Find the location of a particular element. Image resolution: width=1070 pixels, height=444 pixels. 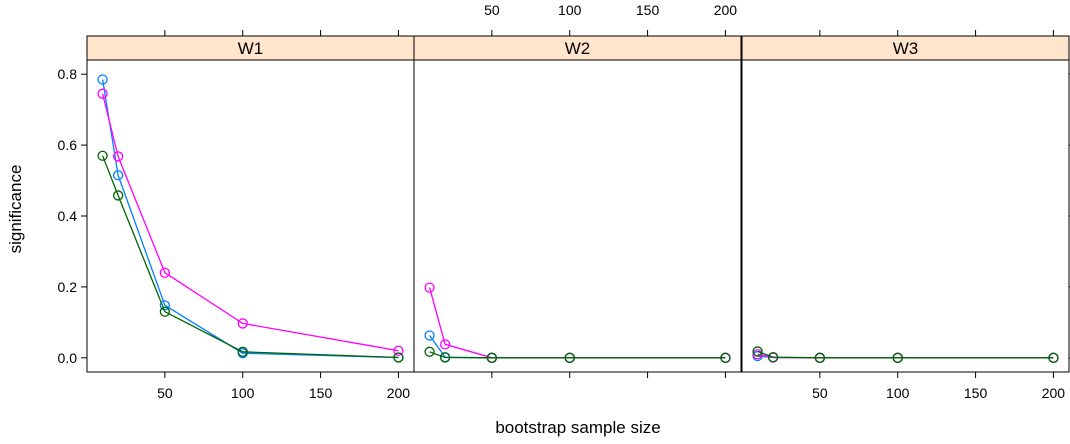

y-tick-label: 0.8 is located at coordinates (68, 74).